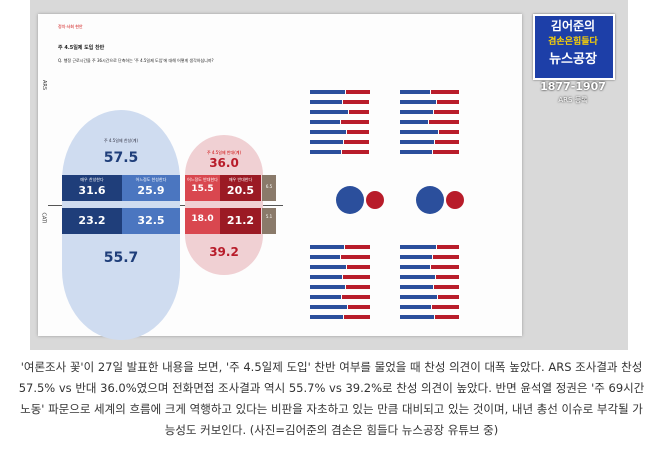 The width and height of the screenshot is (663, 456). What do you see at coordinates (92, 179) in the screenshot?
I see `legend-text: 매우 찬성한다` at bounding box center [92, 179].